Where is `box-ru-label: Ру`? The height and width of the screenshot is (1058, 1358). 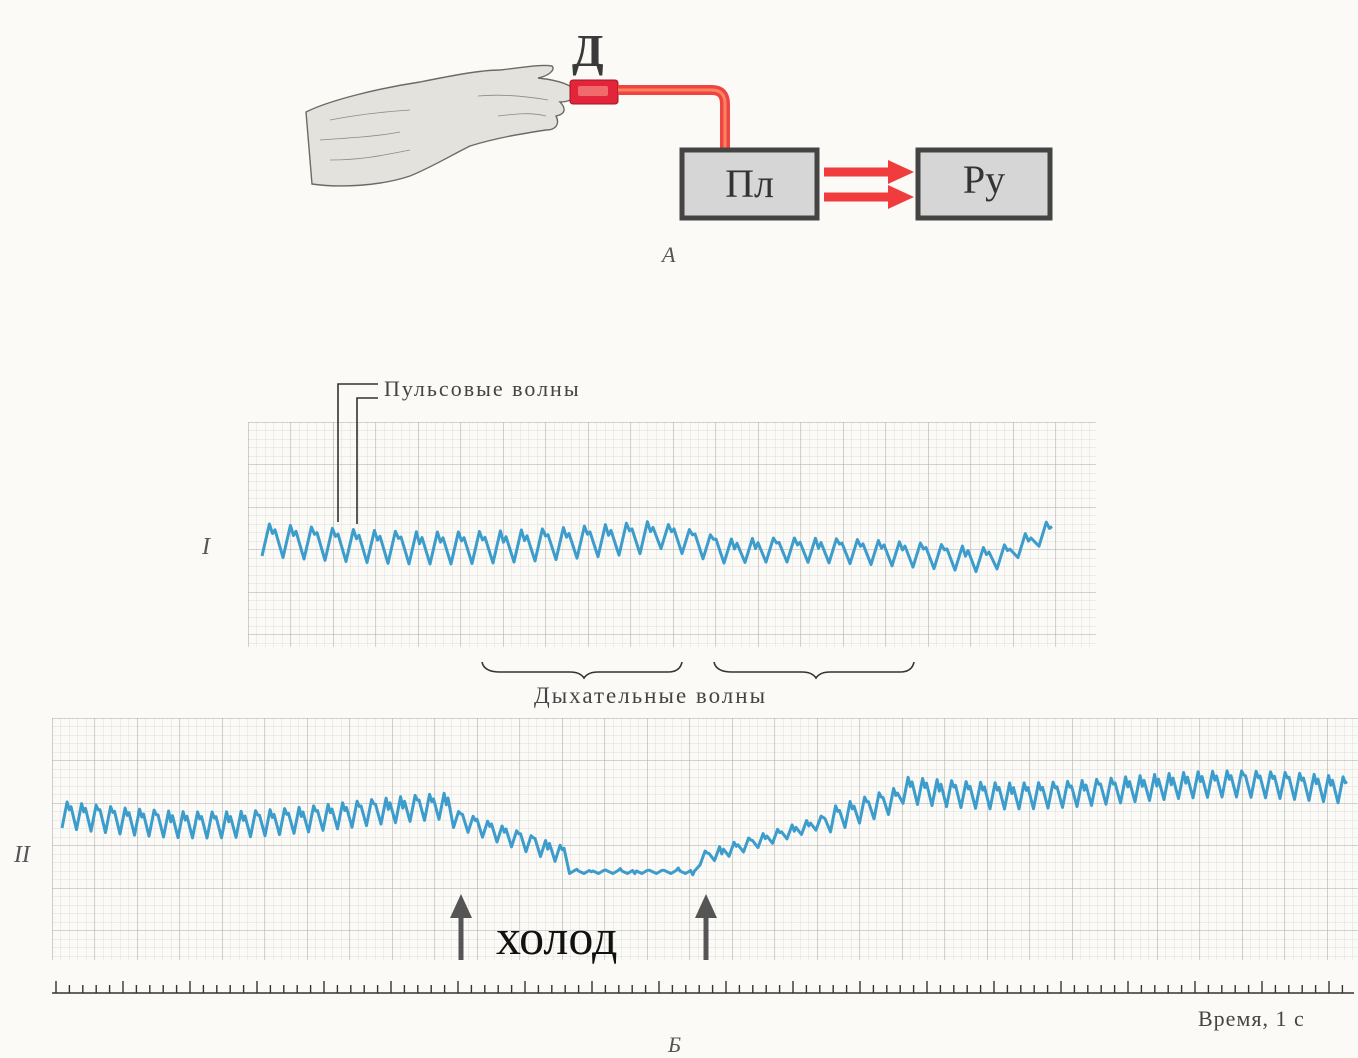
box-ru-label: Ру is located at coordinates (984, 179).